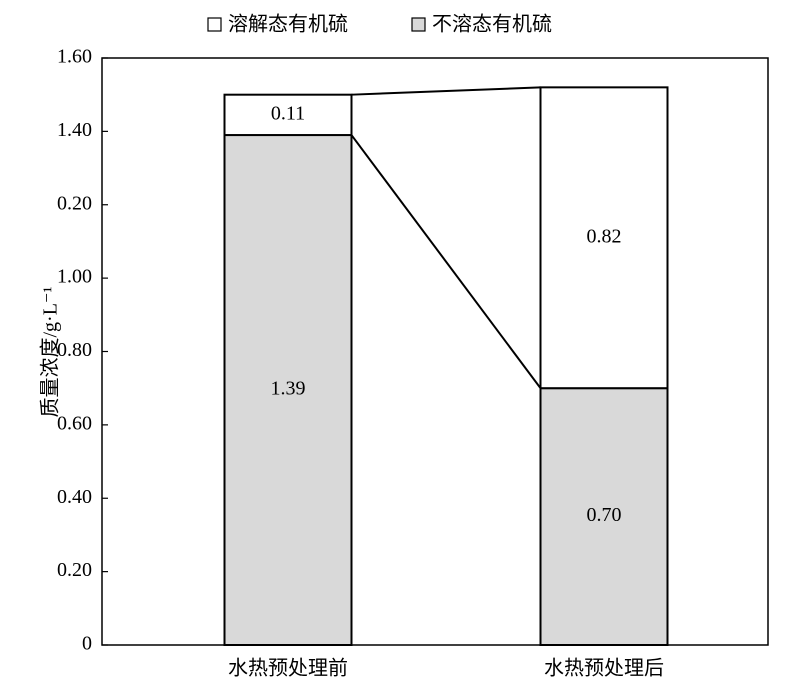 The width and height of the screenshot is (800, 700). Describe the element at coordinates (74, 277) in the screenshot. I see `y-tick-label: 1.00` at that location.